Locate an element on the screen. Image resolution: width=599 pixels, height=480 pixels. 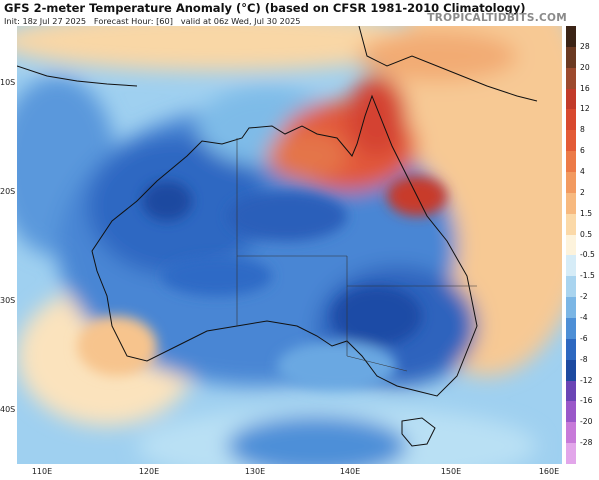
colorbar-label: -8 is located at coordinates (584, 359).